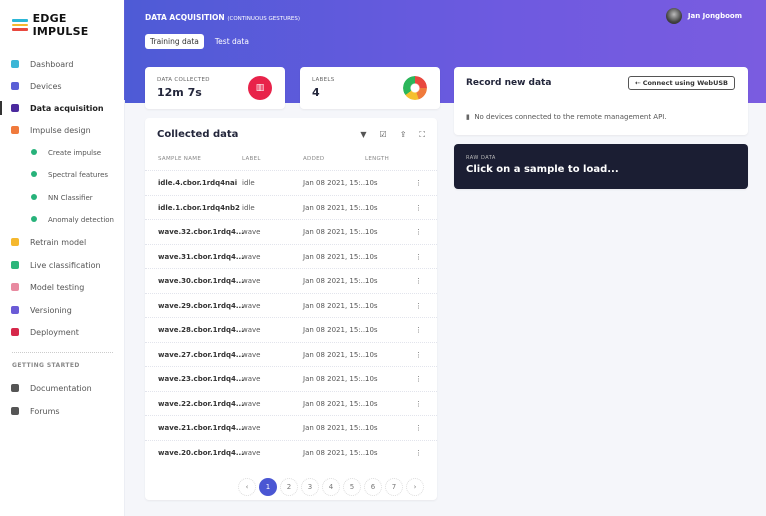 Image resolution: width=766 pixels, height=516 pixels. Describe the element at coordinates (403, 134) in the screenshot. I see `upload-icon: ⇪` at that location.